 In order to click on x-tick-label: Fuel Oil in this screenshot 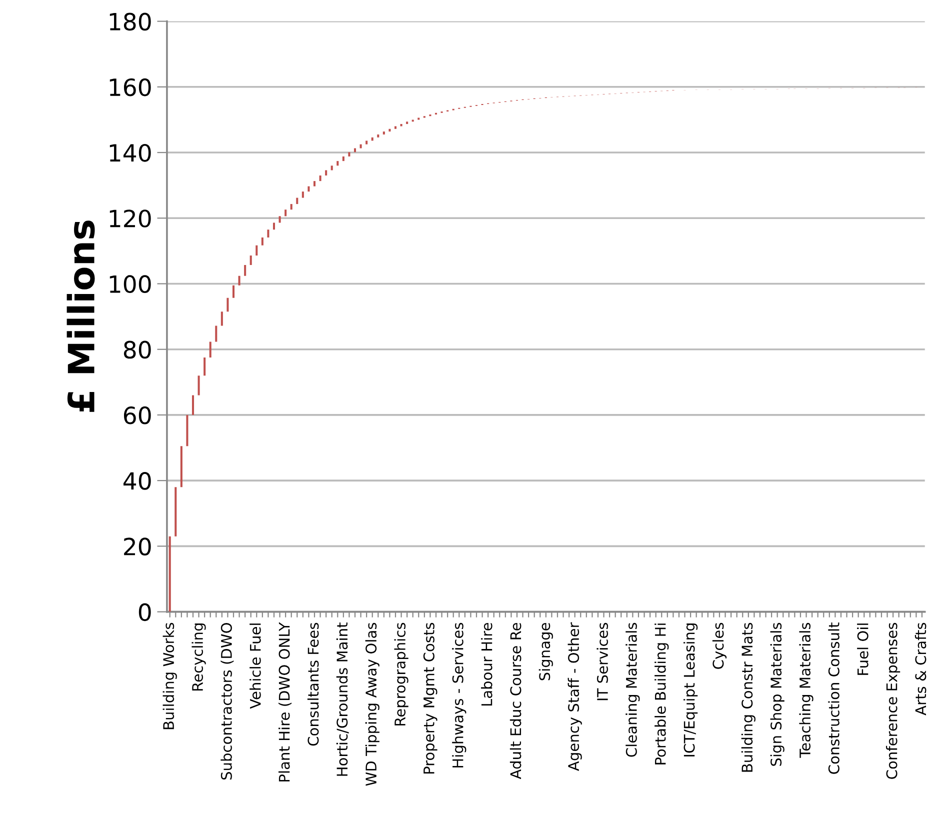, I will do `click(862, 649)`.